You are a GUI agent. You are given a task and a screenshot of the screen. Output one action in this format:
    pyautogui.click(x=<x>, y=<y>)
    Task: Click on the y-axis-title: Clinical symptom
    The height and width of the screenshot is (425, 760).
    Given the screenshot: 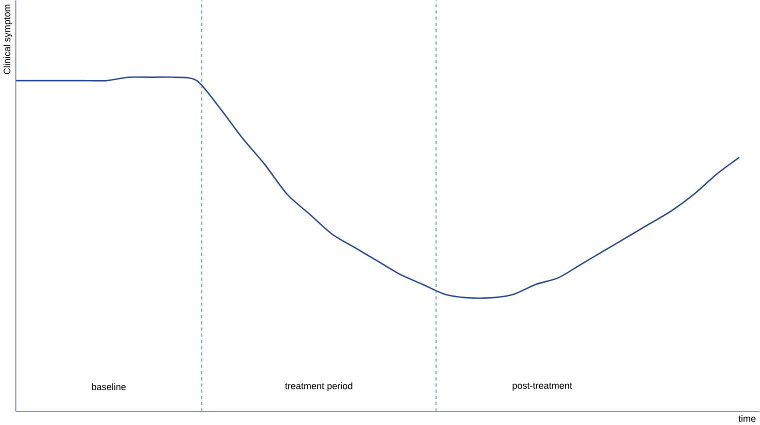 What is the action you would take?
    pyautogui.click(x=7, y=39)
    